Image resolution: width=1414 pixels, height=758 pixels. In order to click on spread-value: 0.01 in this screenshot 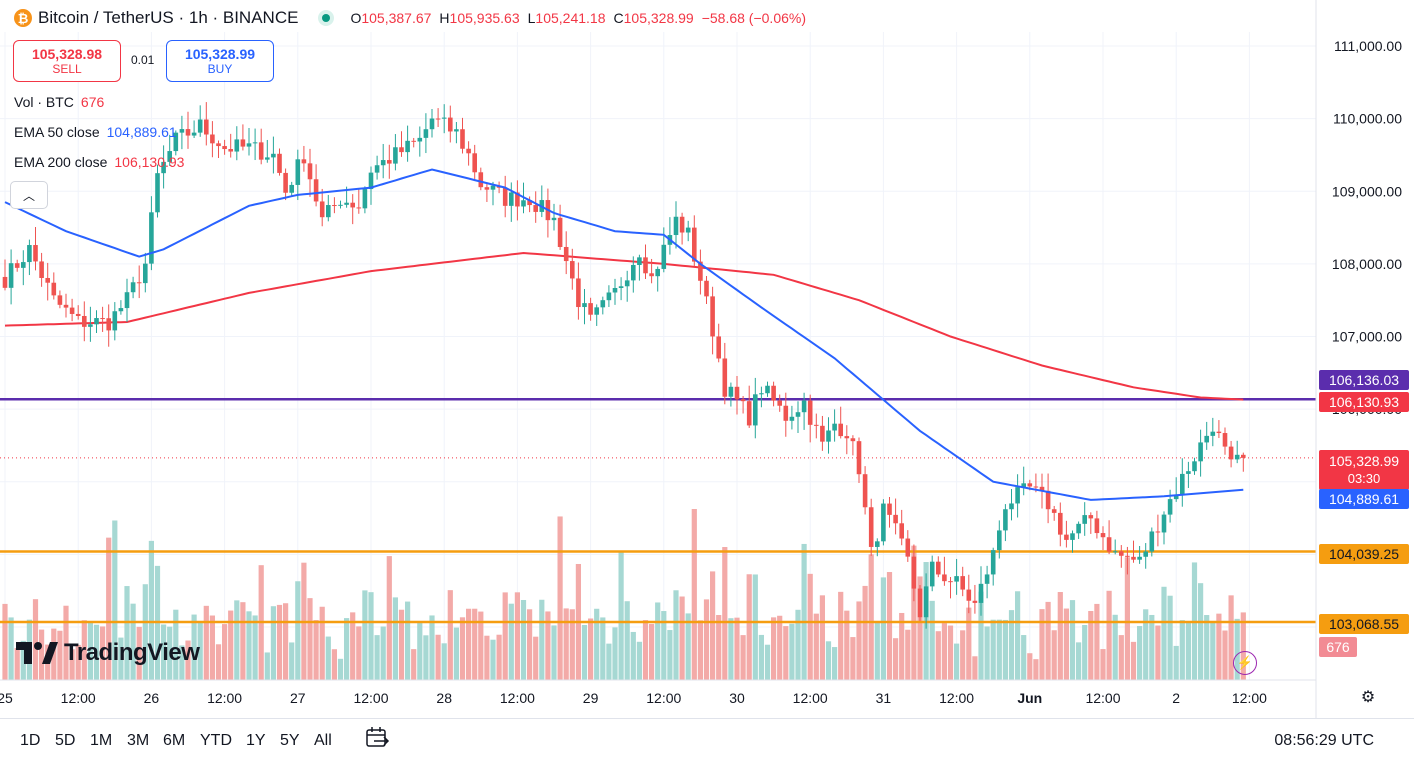, I will do `click(143, 60)`.